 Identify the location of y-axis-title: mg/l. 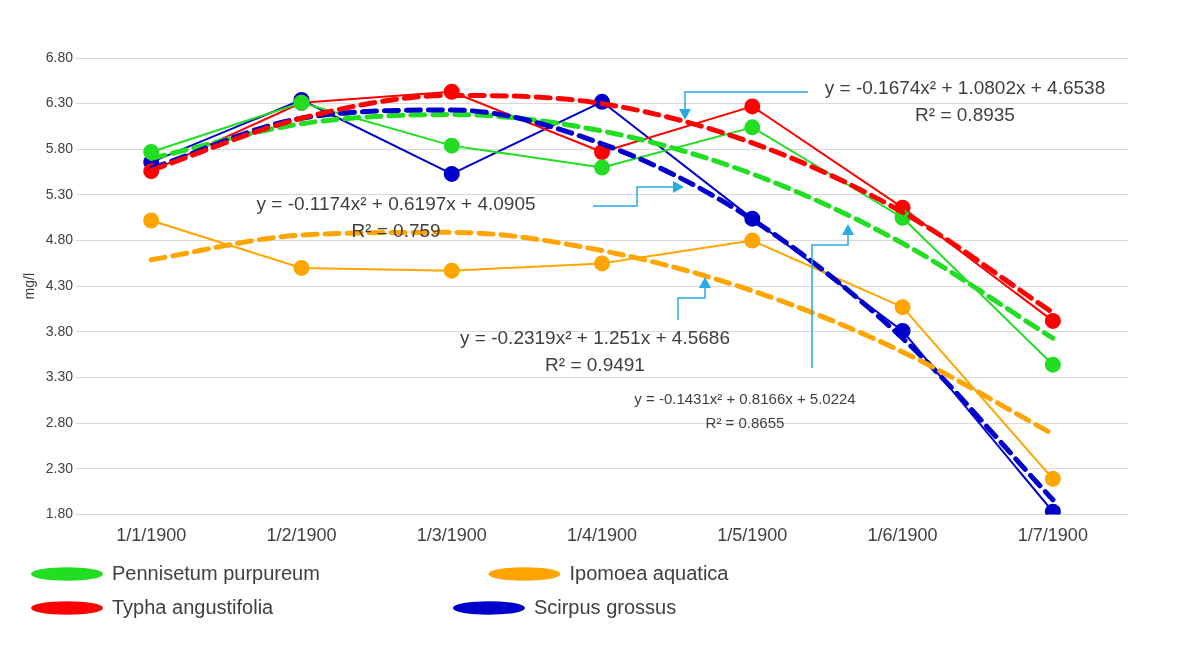
(29, 286).